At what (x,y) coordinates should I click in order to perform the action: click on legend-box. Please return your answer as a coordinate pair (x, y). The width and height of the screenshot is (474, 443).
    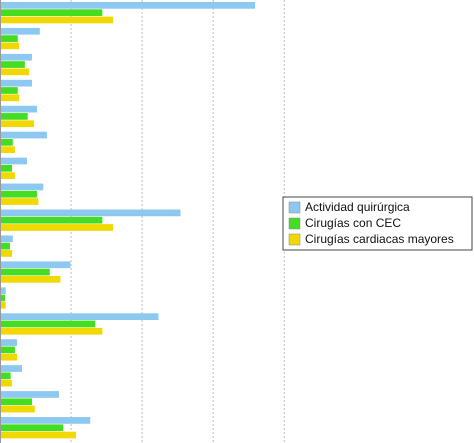
    Looking at the image, I should click on (377, 223).